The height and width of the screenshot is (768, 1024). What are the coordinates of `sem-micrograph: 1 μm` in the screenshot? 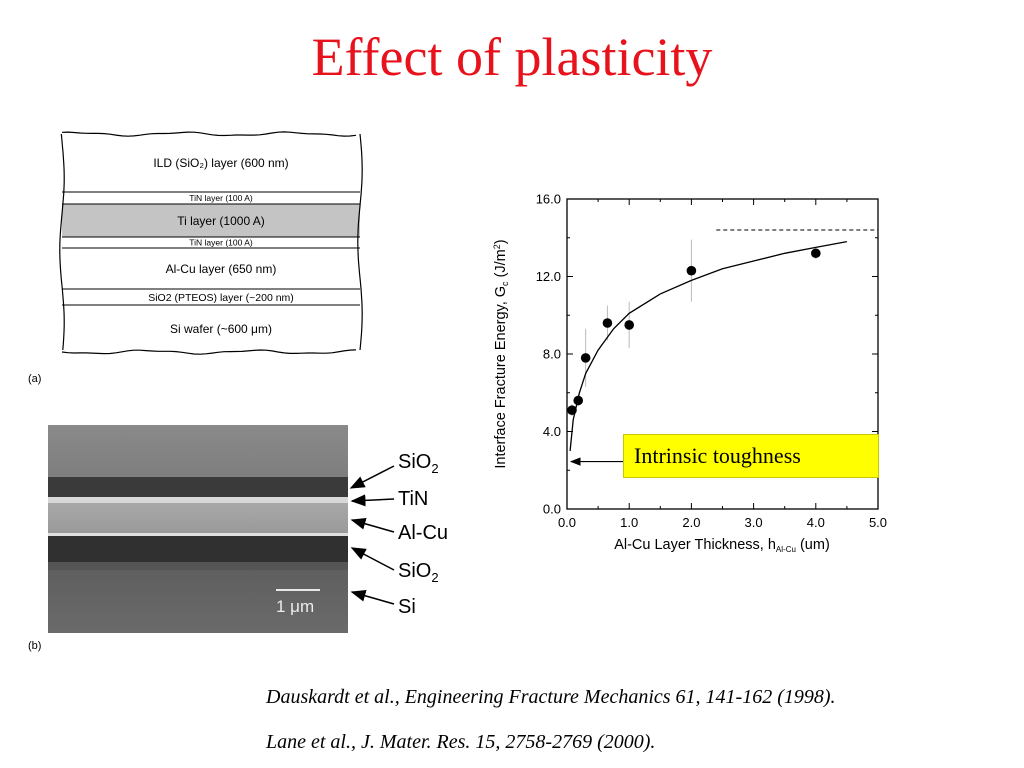 It's located at (198, 529).